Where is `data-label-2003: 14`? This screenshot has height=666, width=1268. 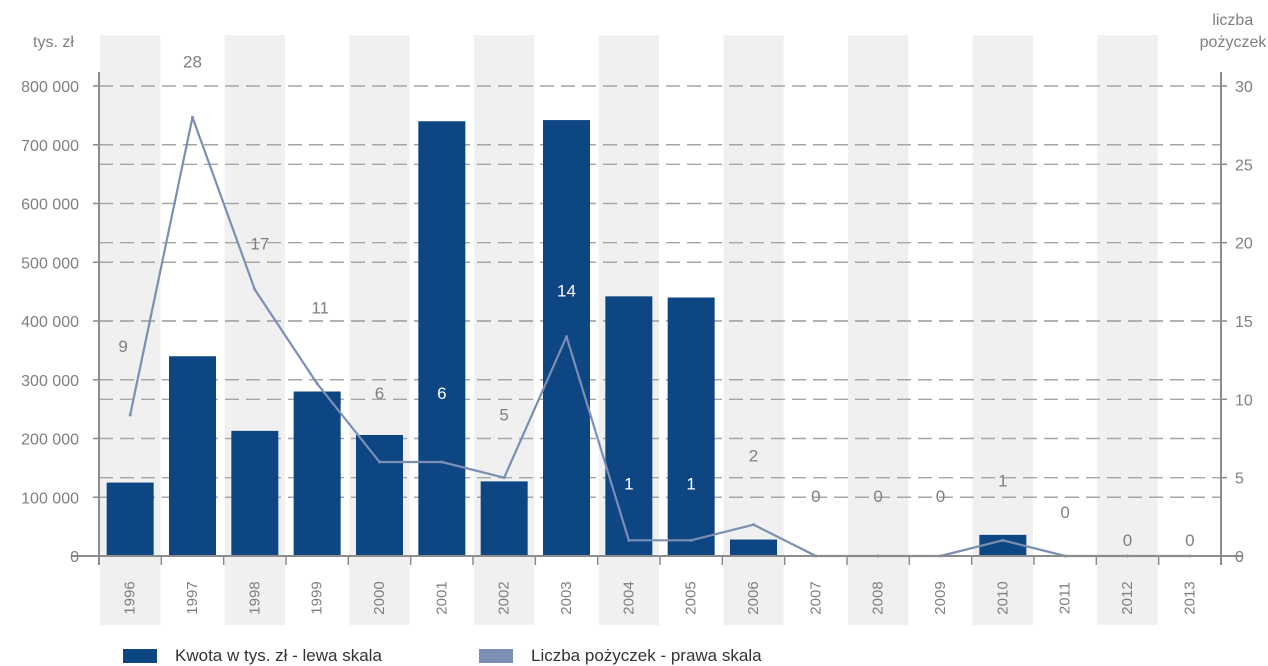
data-label-2003: 14 is located at coordinates (566, 291).